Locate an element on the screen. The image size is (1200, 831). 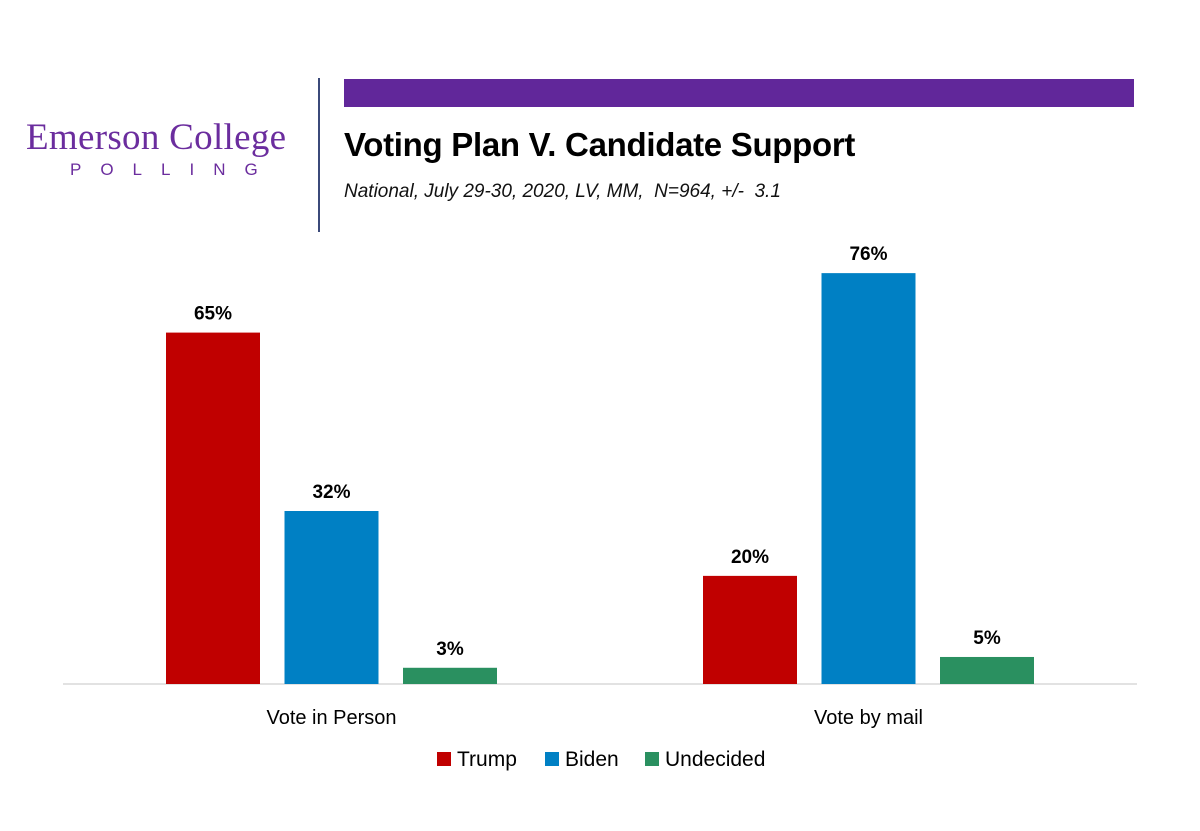
legend-swatch-trump is located at coordinates (444, 759).